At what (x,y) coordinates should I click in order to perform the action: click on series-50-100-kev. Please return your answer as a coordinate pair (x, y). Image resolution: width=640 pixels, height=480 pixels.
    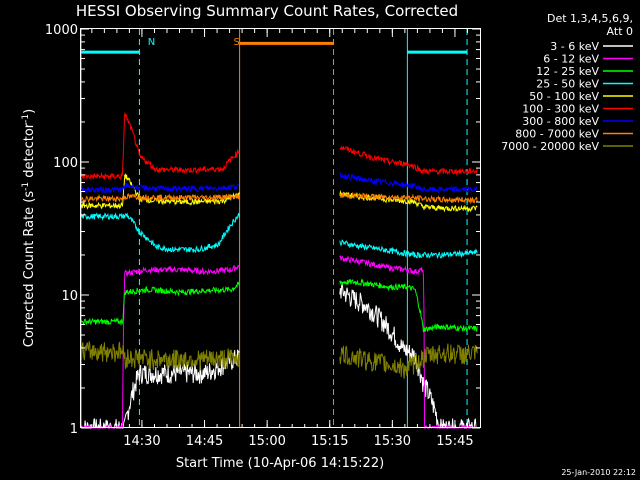
    Looking at the image, I should click on (279, 193).